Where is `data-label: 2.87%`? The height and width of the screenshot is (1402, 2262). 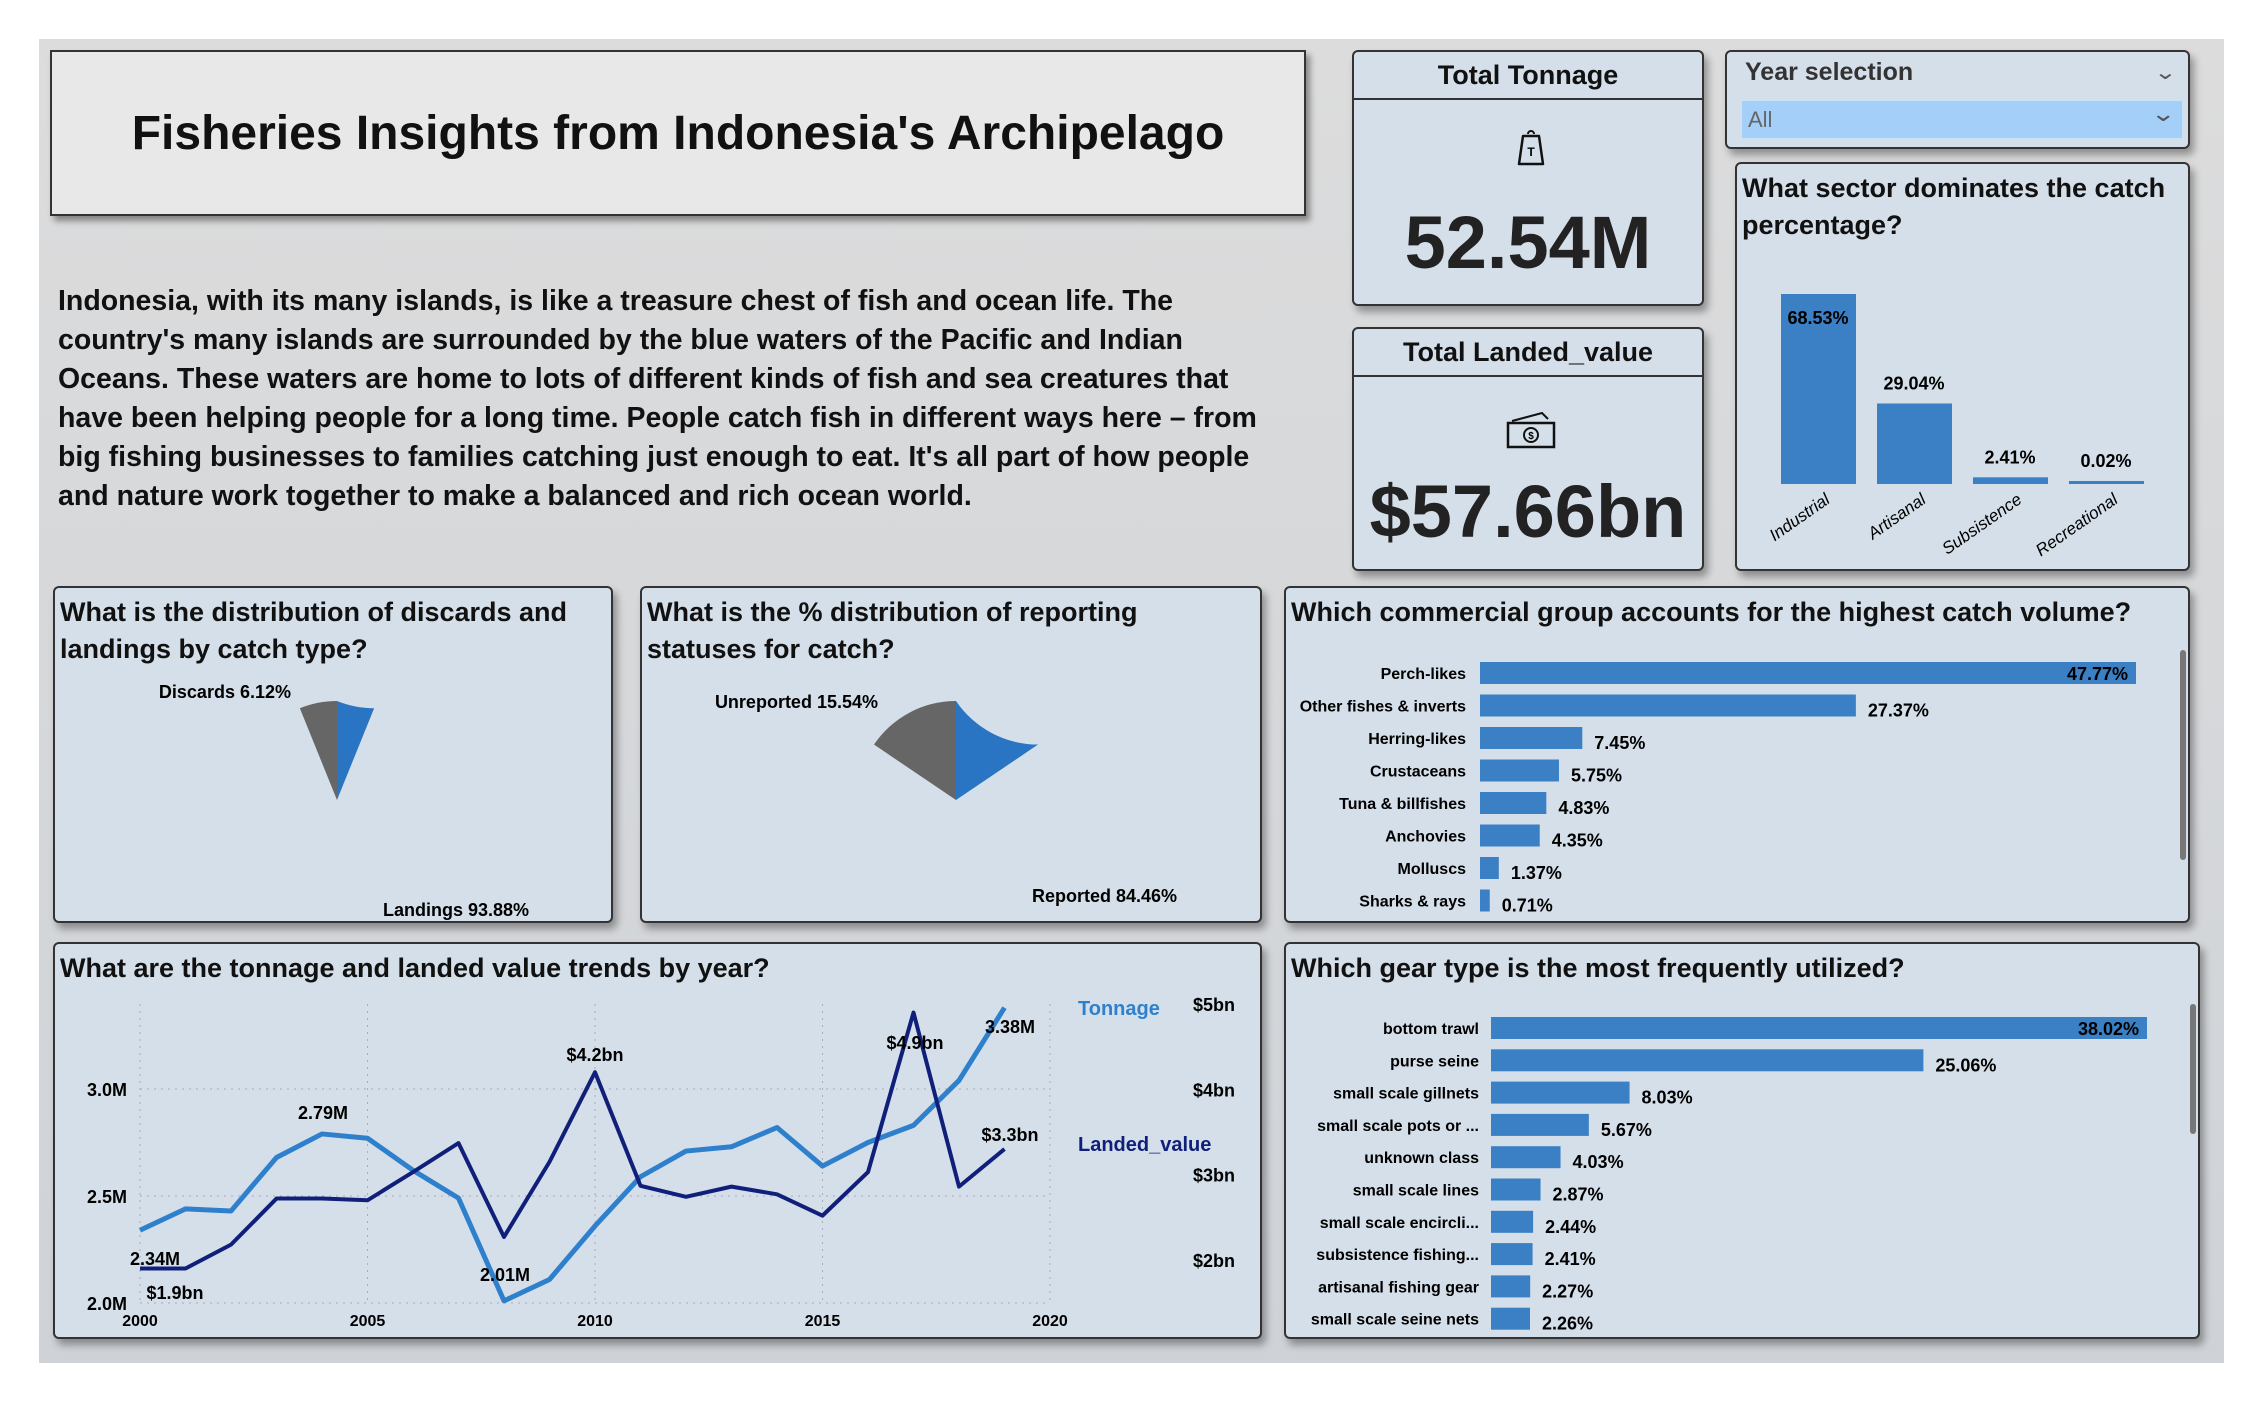
data-label: 2.87% is located at coordinates (1578, 1195).